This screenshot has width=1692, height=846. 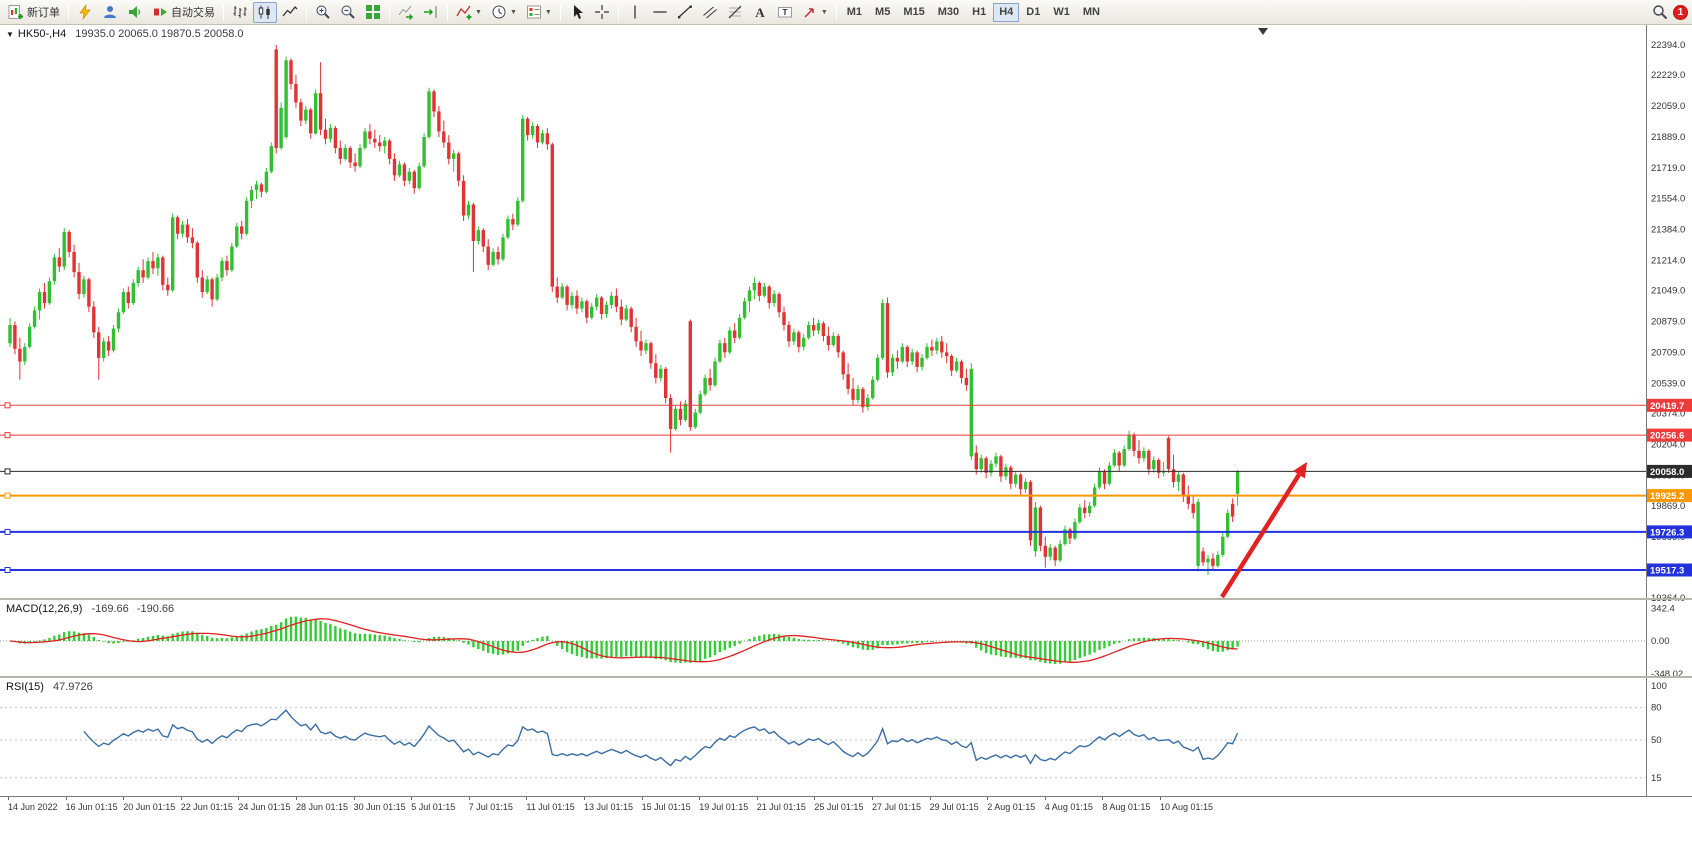 I want to click on timeframe-d1: D1, so click(x=1033, y=12).